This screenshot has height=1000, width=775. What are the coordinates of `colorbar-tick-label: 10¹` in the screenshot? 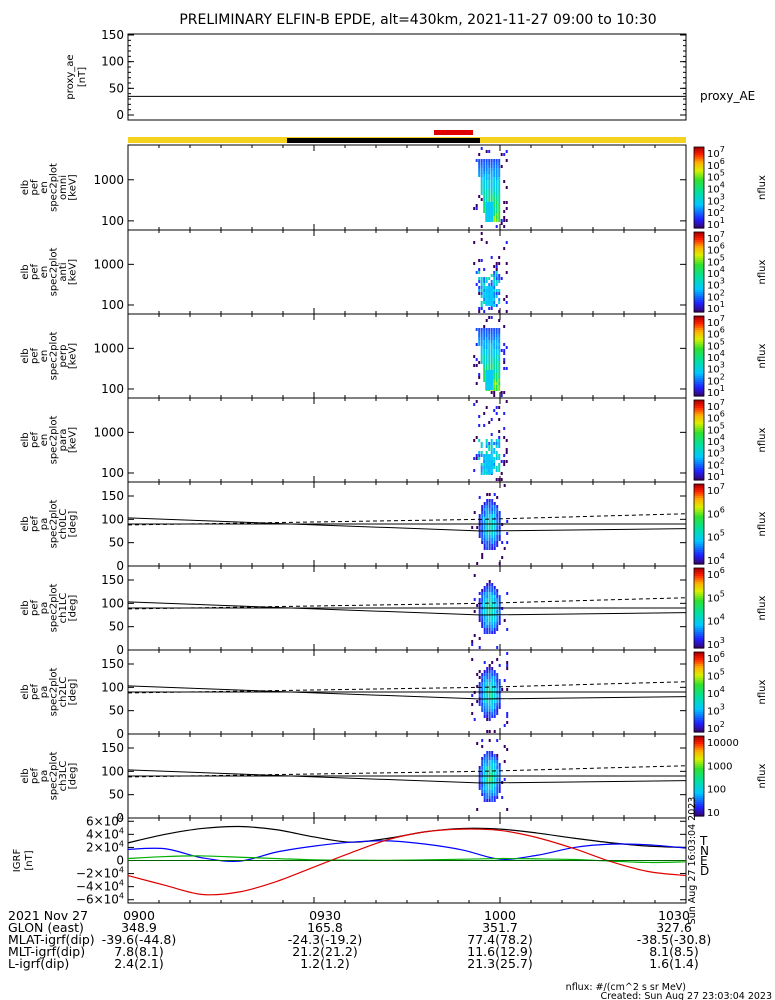 It's located at (716, 307).